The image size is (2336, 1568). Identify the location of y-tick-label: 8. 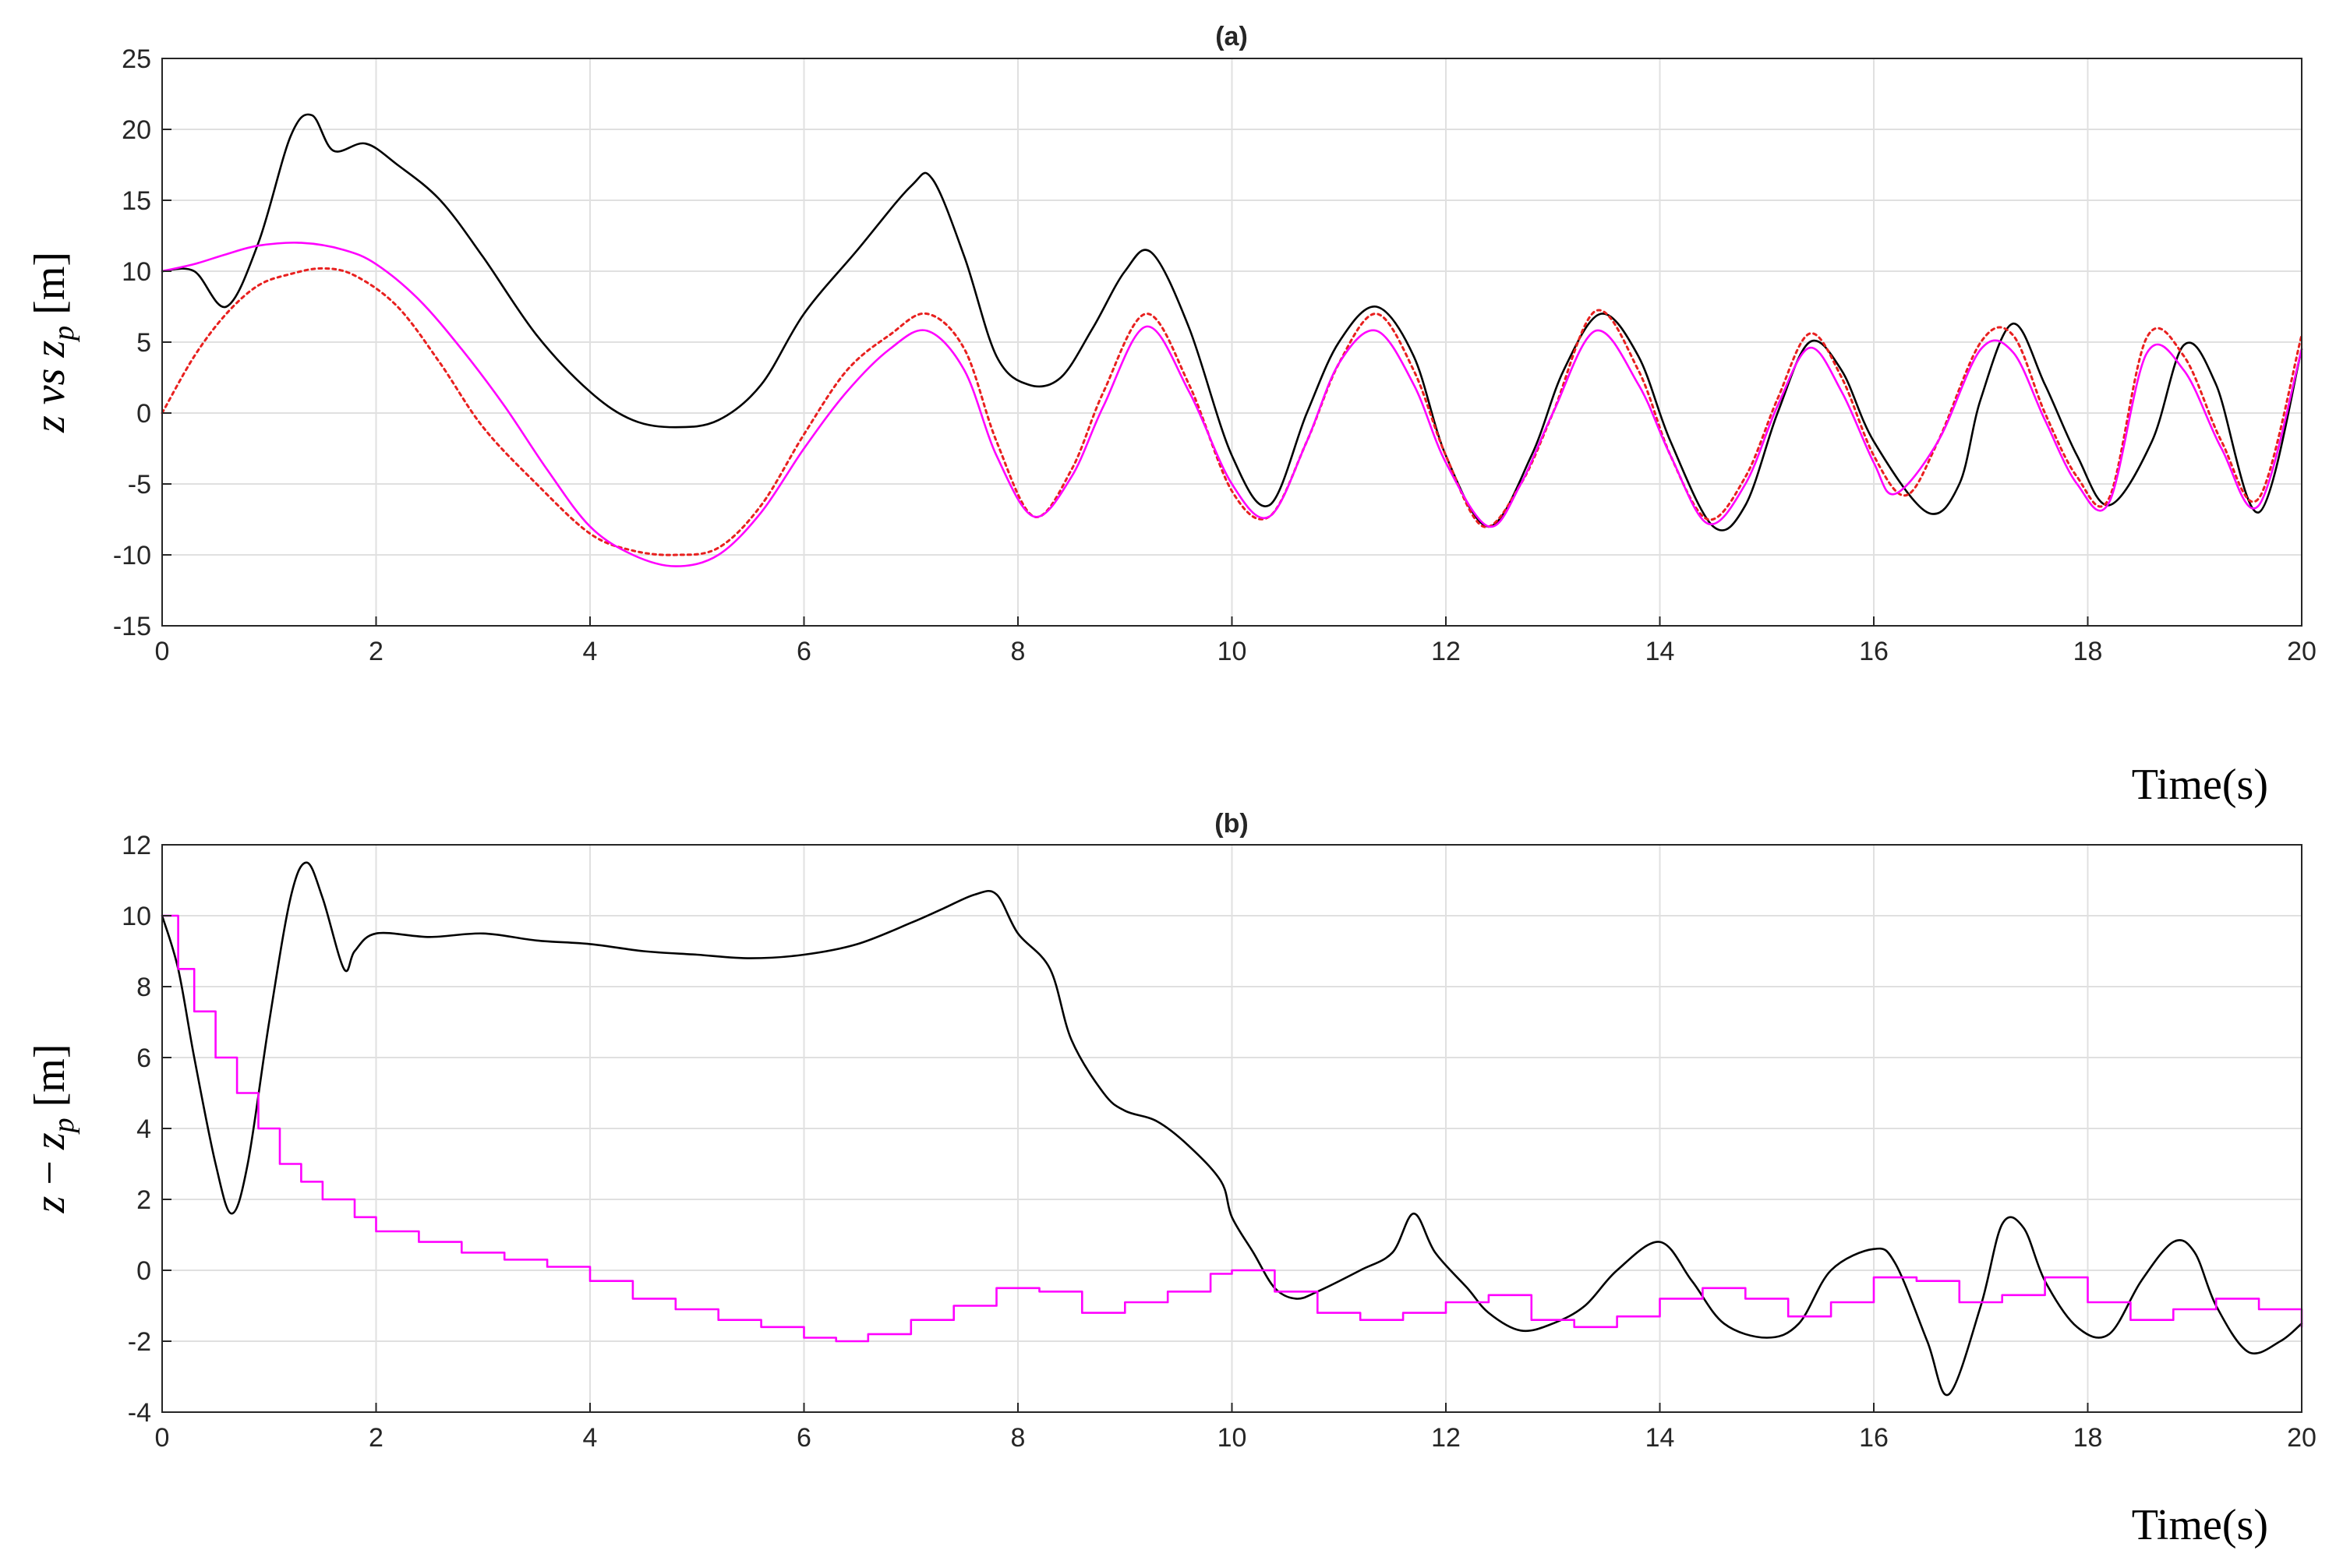
(143, 987).